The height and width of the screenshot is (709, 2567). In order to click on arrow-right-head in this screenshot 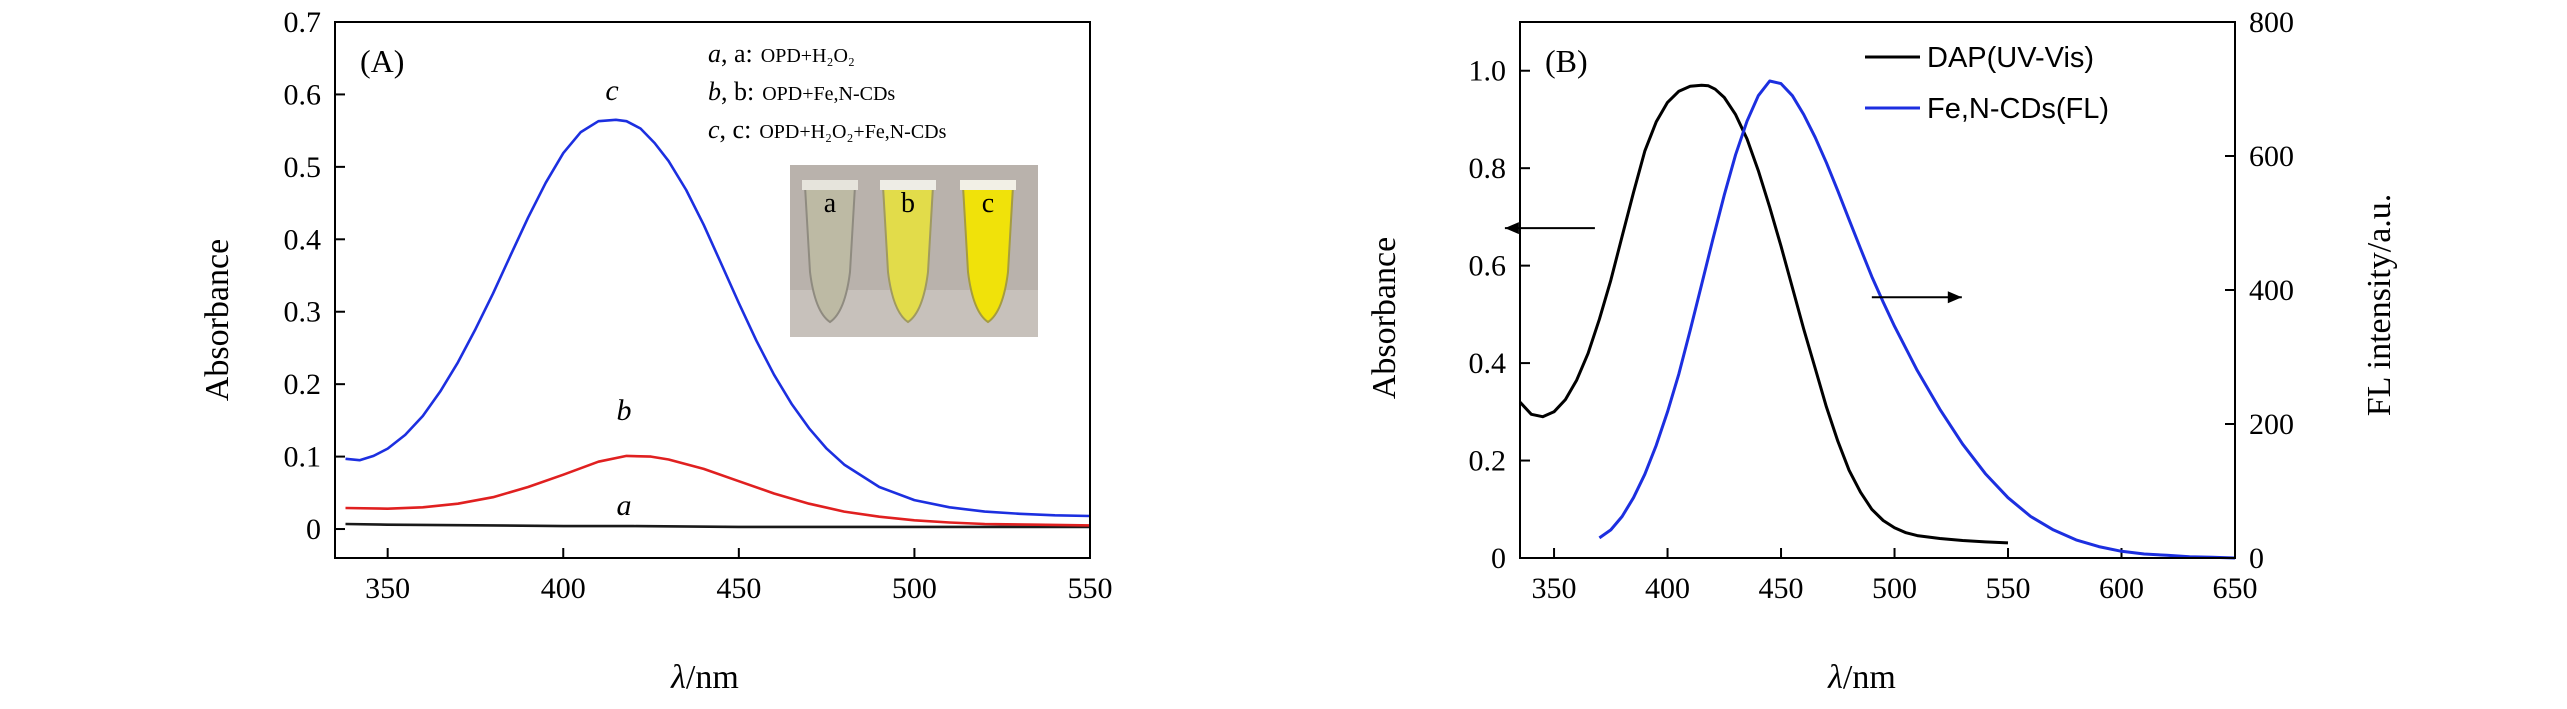, I will do `click(1954, 297)`.